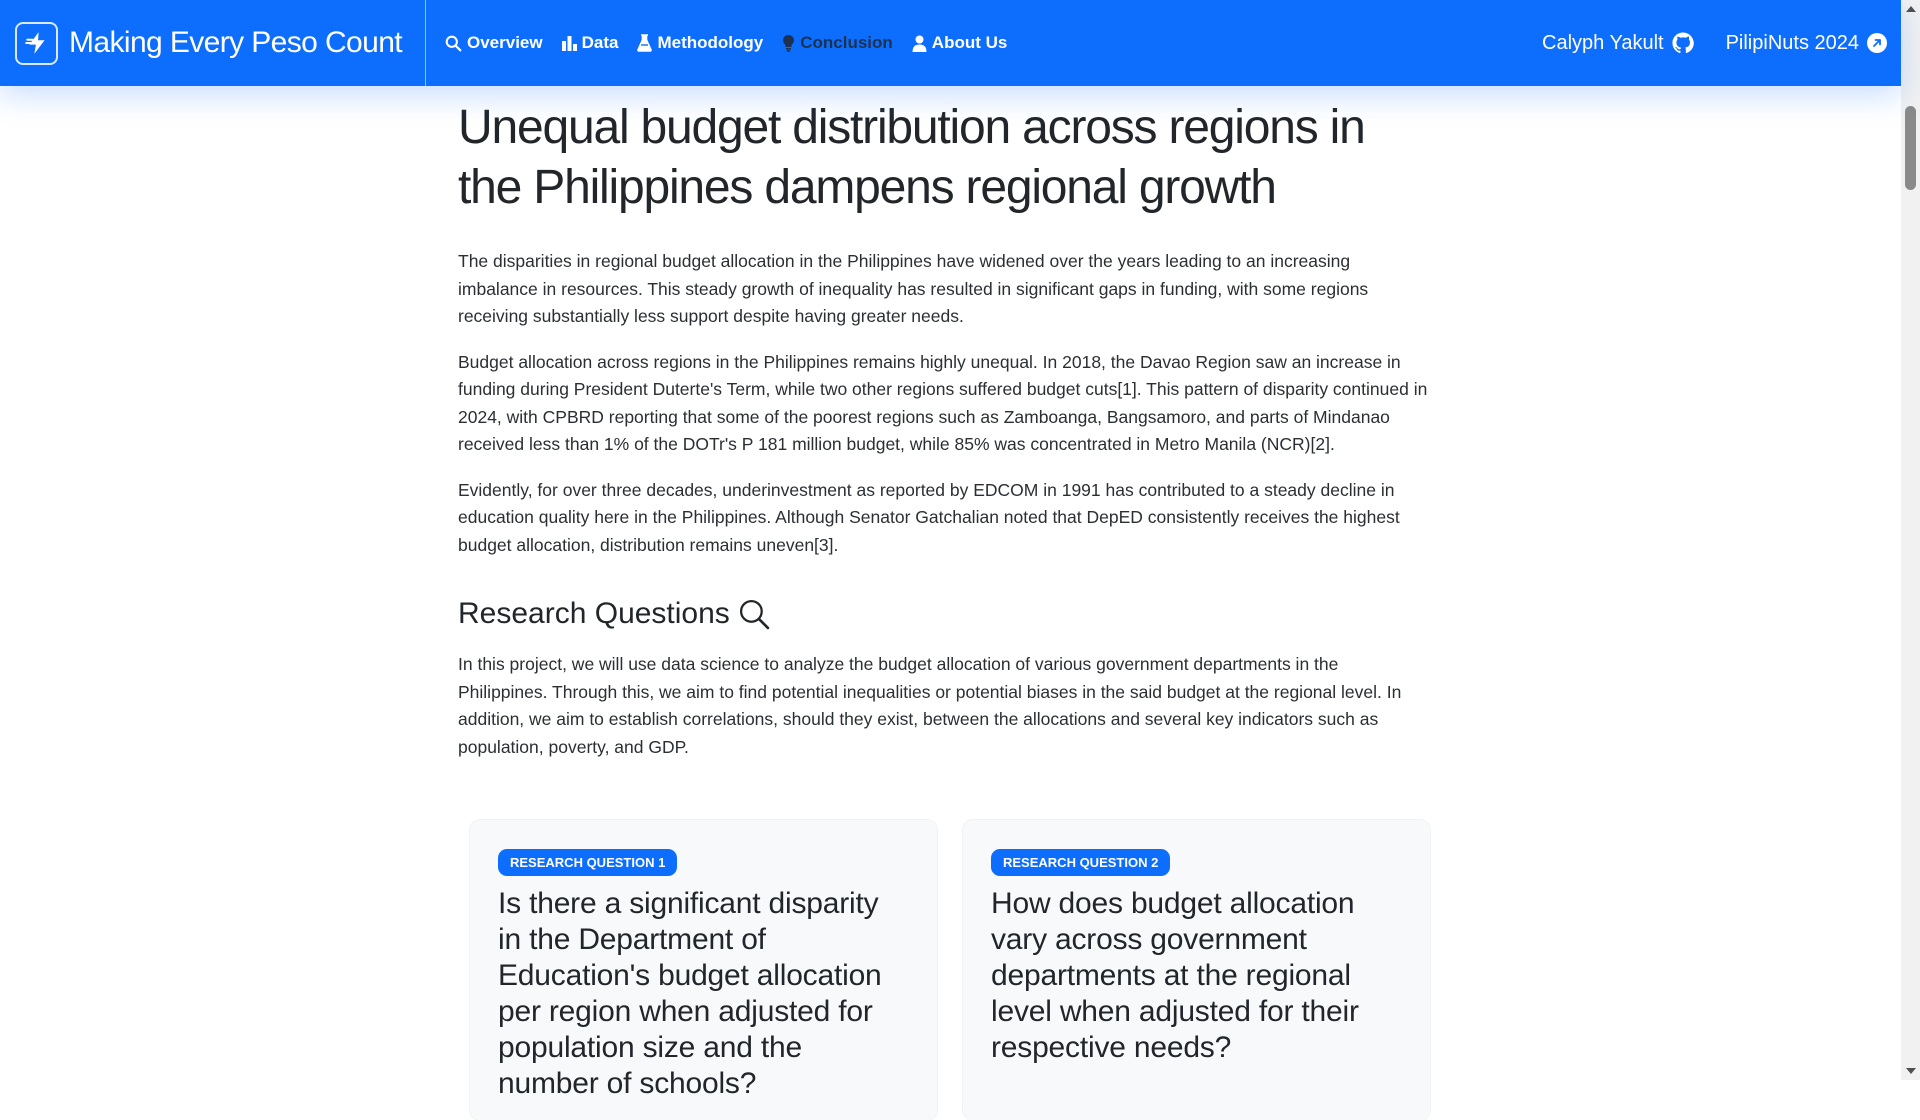 Image resolution: width=1920 pixels, height=1120 pixels. I want to click on github-link: Calyph Yakult, so click(1618, 43).